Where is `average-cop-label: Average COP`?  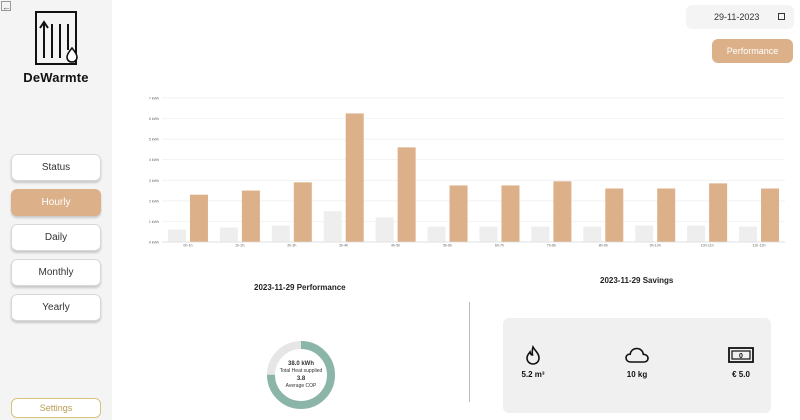
average-cop-label: Average COP is located at coordinates (301, 386).